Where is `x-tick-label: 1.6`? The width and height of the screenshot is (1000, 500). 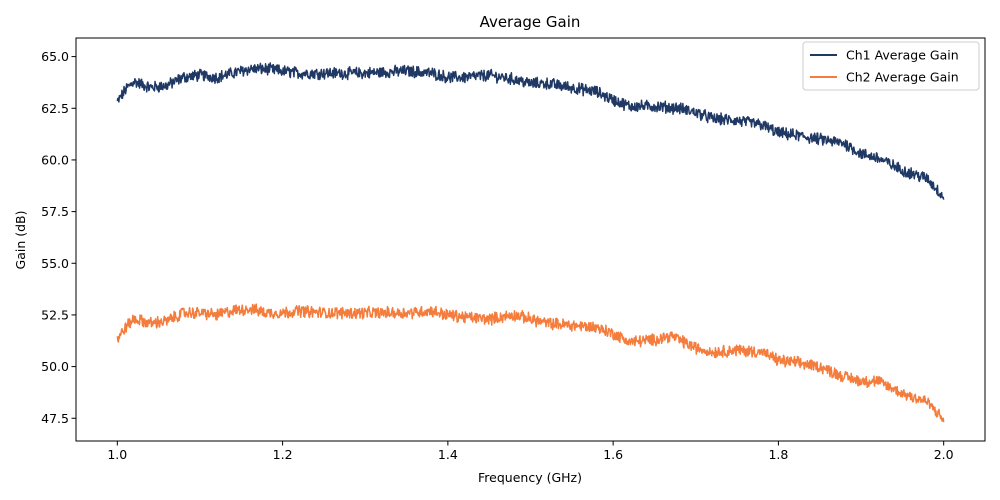
x-tick-label: 1.6 is located at coordinates (613, 454).